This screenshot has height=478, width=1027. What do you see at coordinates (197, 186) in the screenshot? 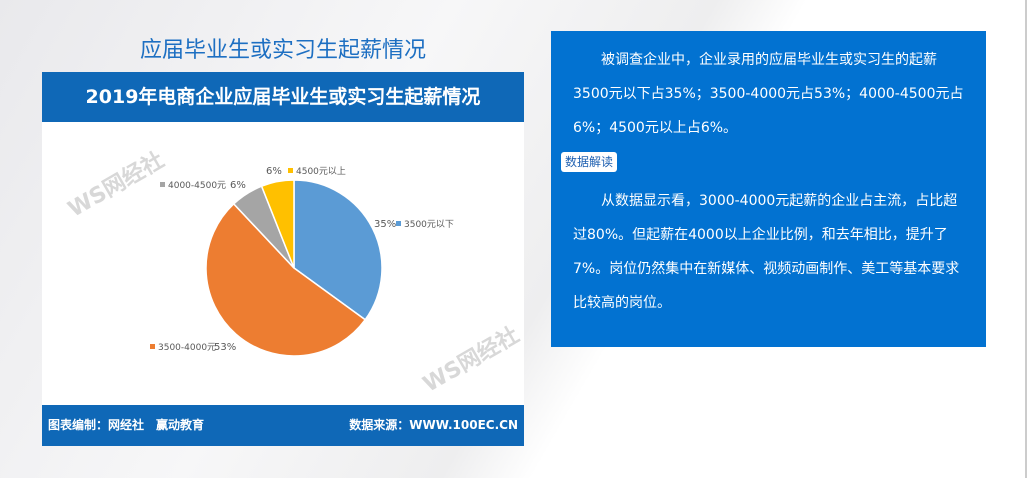
I see `category-label: 4000-4500元` at bounding box center [197, 186].